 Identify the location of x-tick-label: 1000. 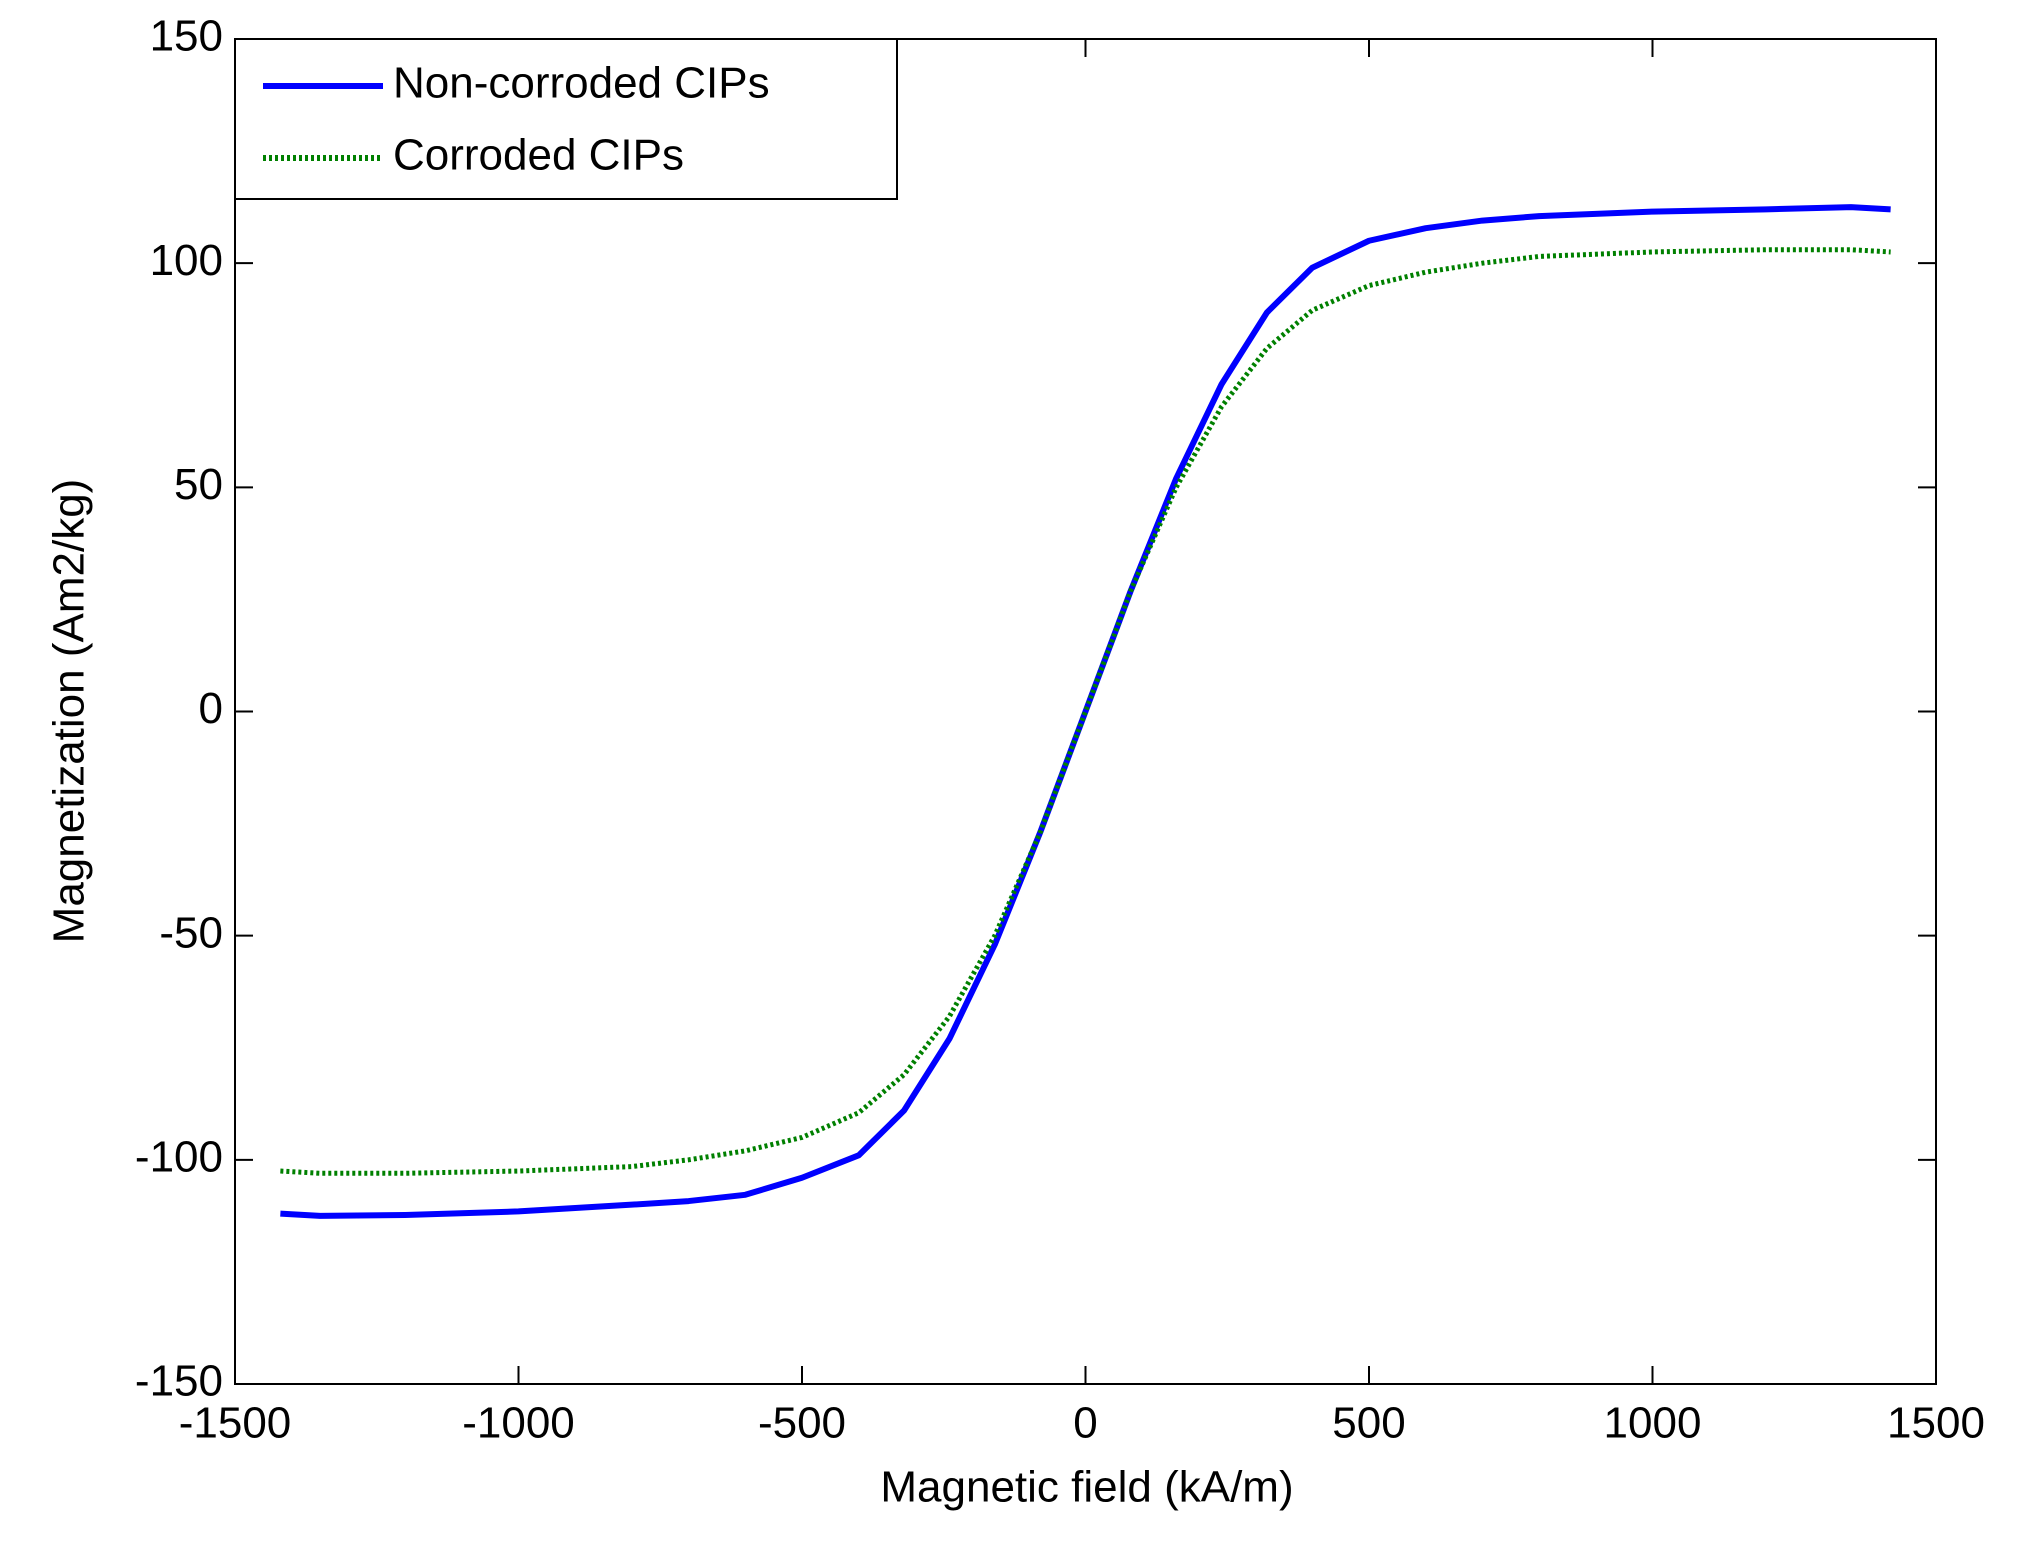
(1653, 1423).